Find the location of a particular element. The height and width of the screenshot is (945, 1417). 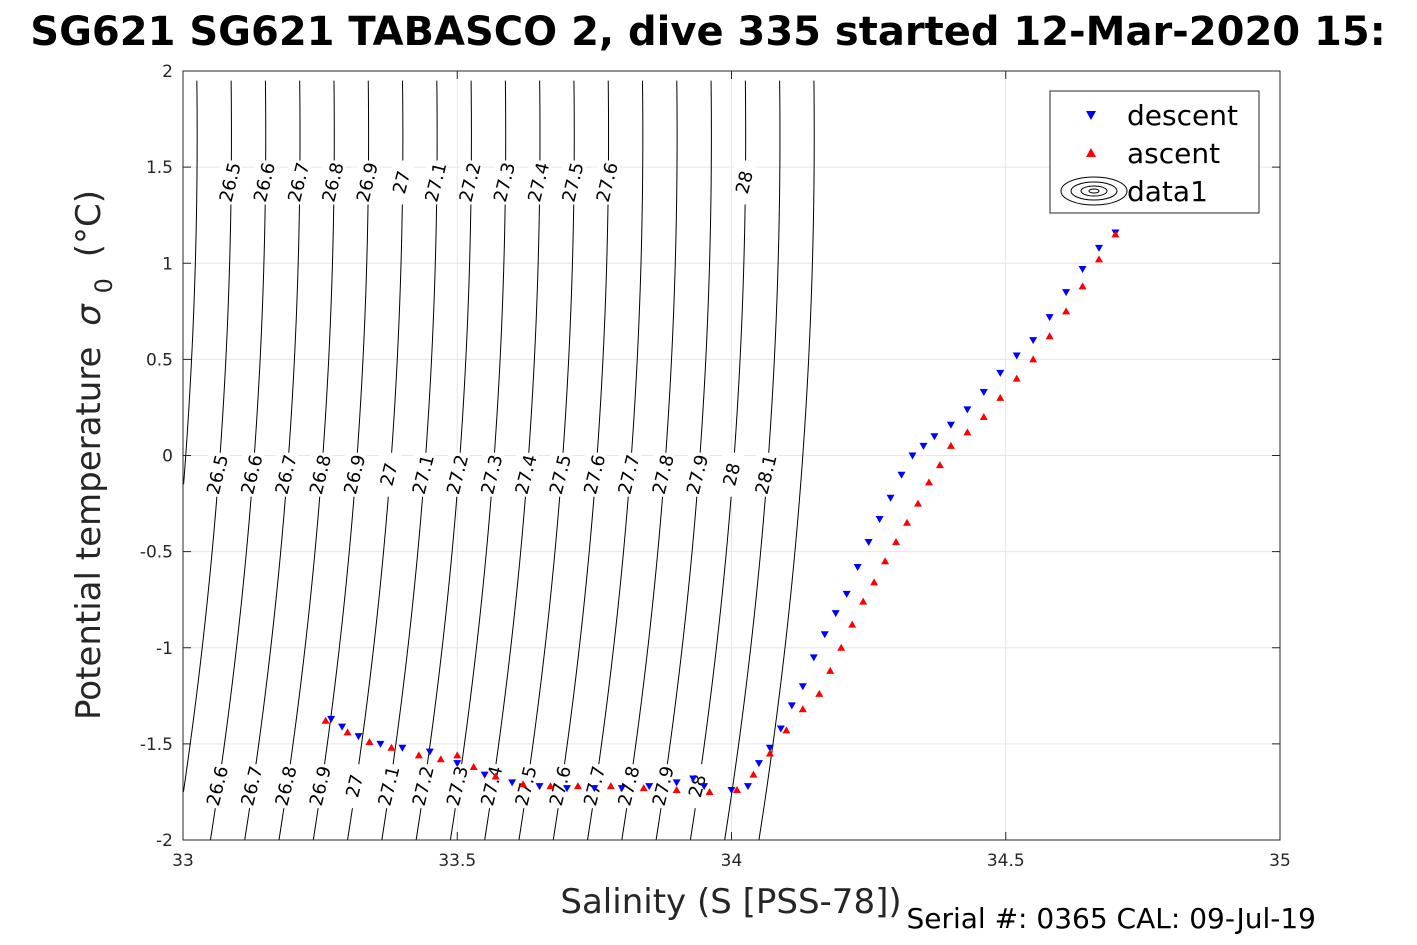

y-tick-label: 2 is located at coordinates (167, 72).